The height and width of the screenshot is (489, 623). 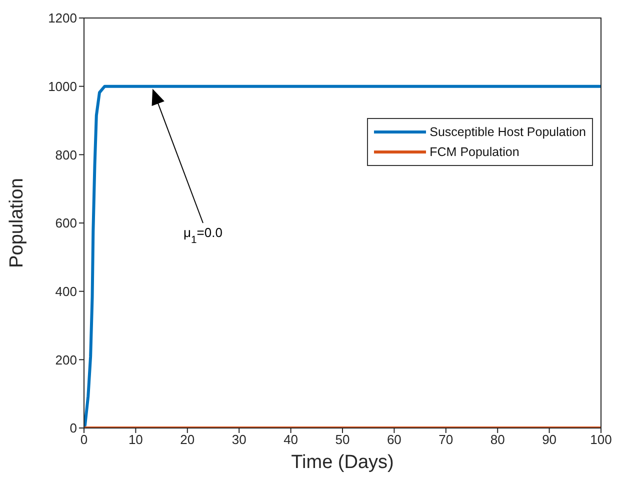 I want to click on y-tick-label: 200, so click(x=66, y=360).